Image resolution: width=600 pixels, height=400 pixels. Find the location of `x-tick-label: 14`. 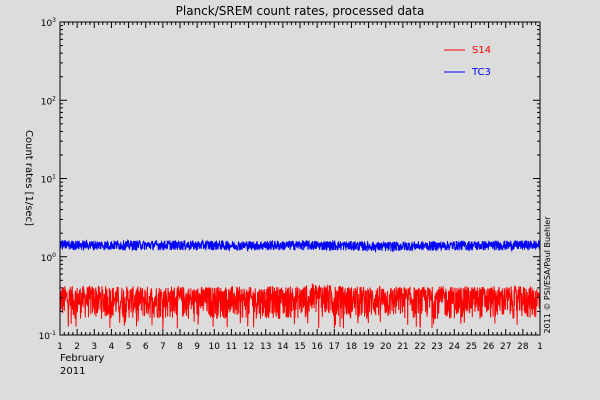

x-tick-label: 14 is located at coordinates (283, 347).